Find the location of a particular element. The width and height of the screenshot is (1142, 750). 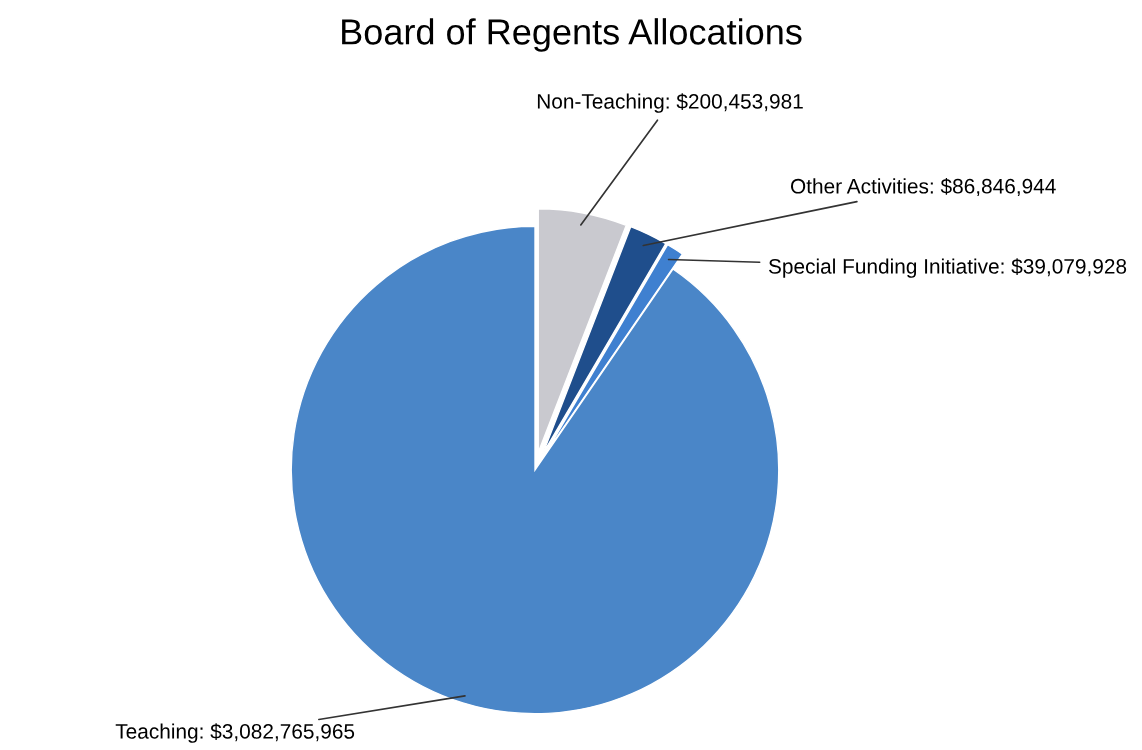

slice-label: Other Activities: $86,846,944 is located at coordinates (923, 187).